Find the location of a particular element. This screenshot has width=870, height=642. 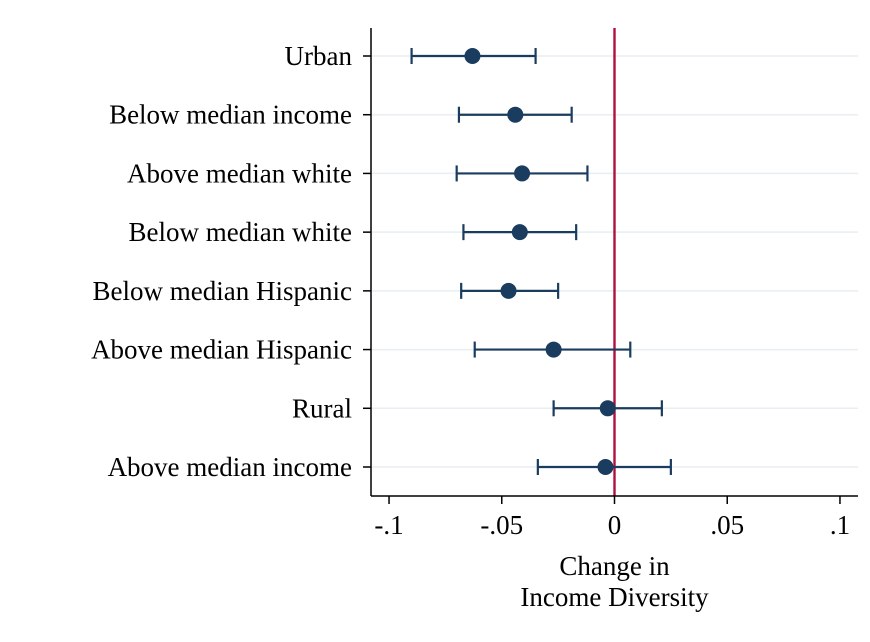

x-ticks: -.1 -.05 0 .05 .1 is located at coordinates (612, 518).